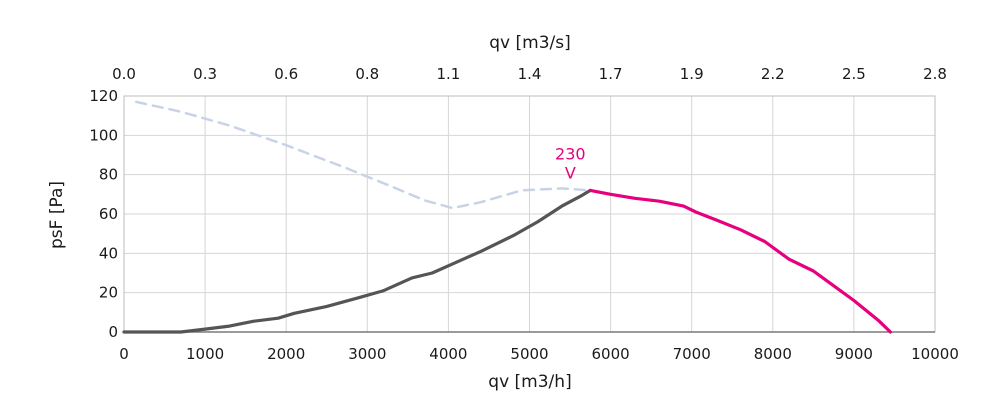  Describe the element at coordinates (367, 74) in the screenshot. I see `x-top-tick-label: 0.8` at that location.